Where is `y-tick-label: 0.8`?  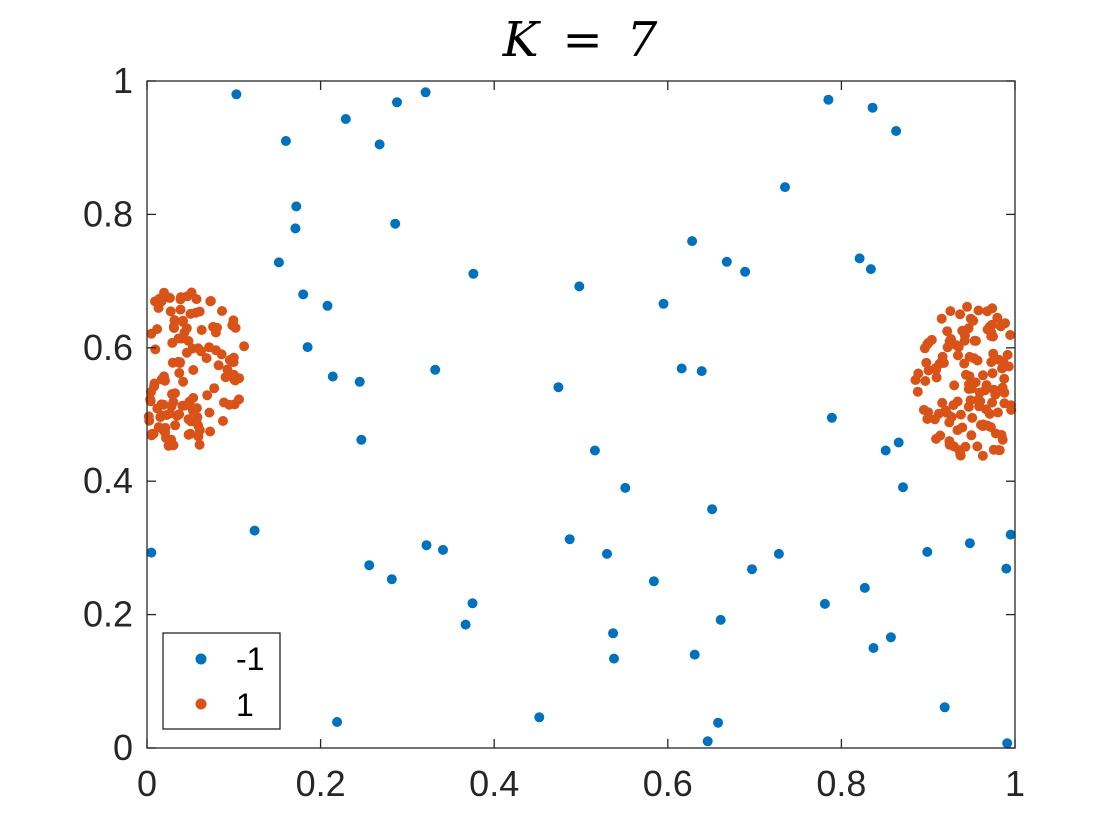 y-tick-label: 0.8 is located at coordinates (108, 213).